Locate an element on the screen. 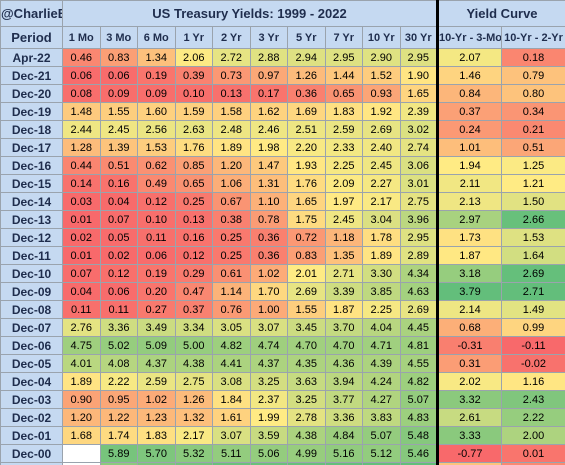  curve-cell: 1.94 is located at coordinates (469, 165).